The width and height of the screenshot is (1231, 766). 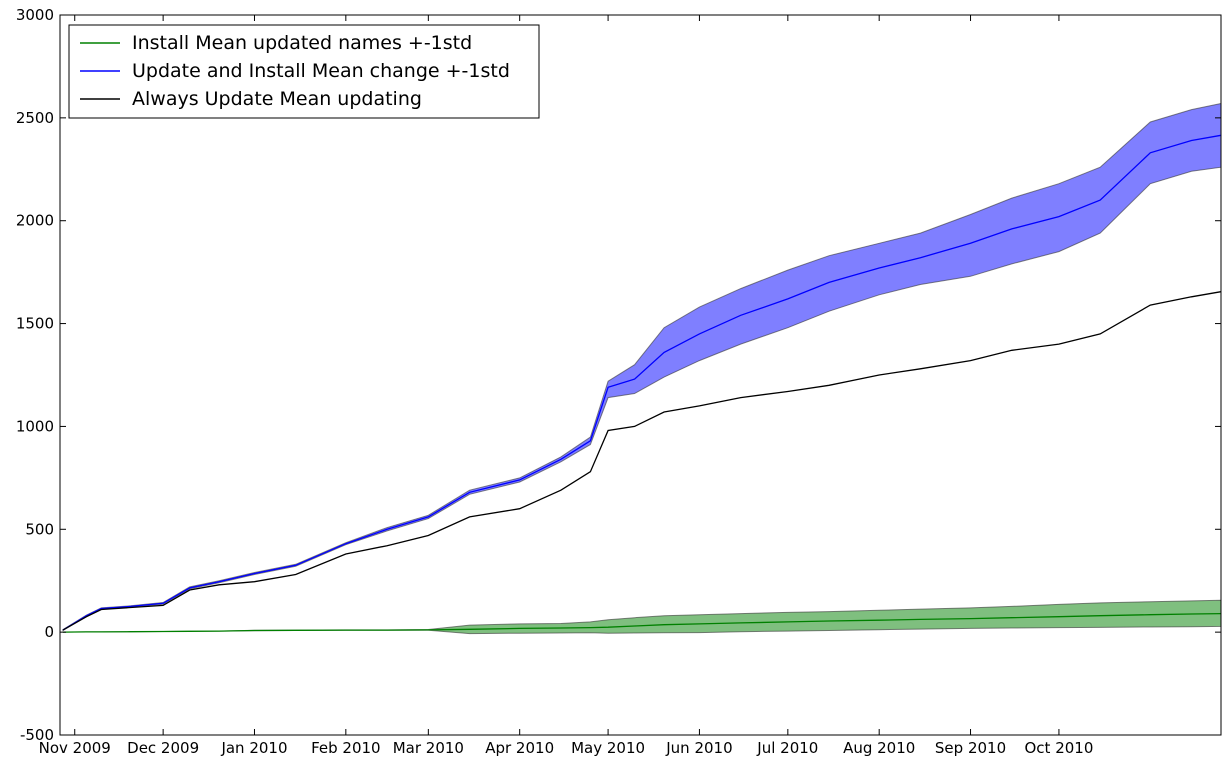 What do you see at coordinates (970, 748) in the screenshot?
I see `x-tick-label: Sep 2010` at bounding box center [970, 748].